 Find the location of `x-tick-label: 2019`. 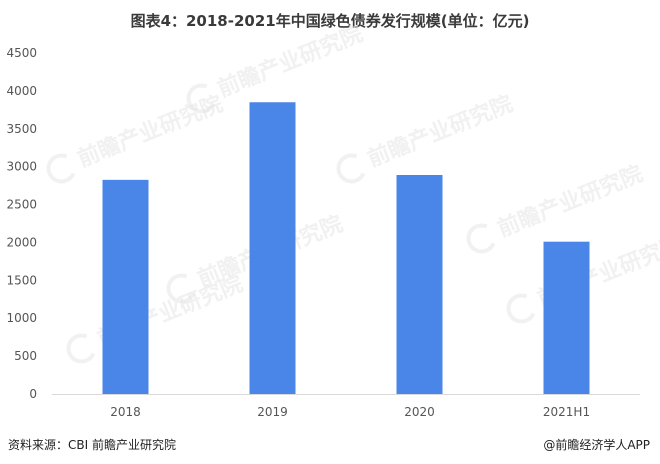

x-tick-label: 2019 is located at coordinates (272, 412).